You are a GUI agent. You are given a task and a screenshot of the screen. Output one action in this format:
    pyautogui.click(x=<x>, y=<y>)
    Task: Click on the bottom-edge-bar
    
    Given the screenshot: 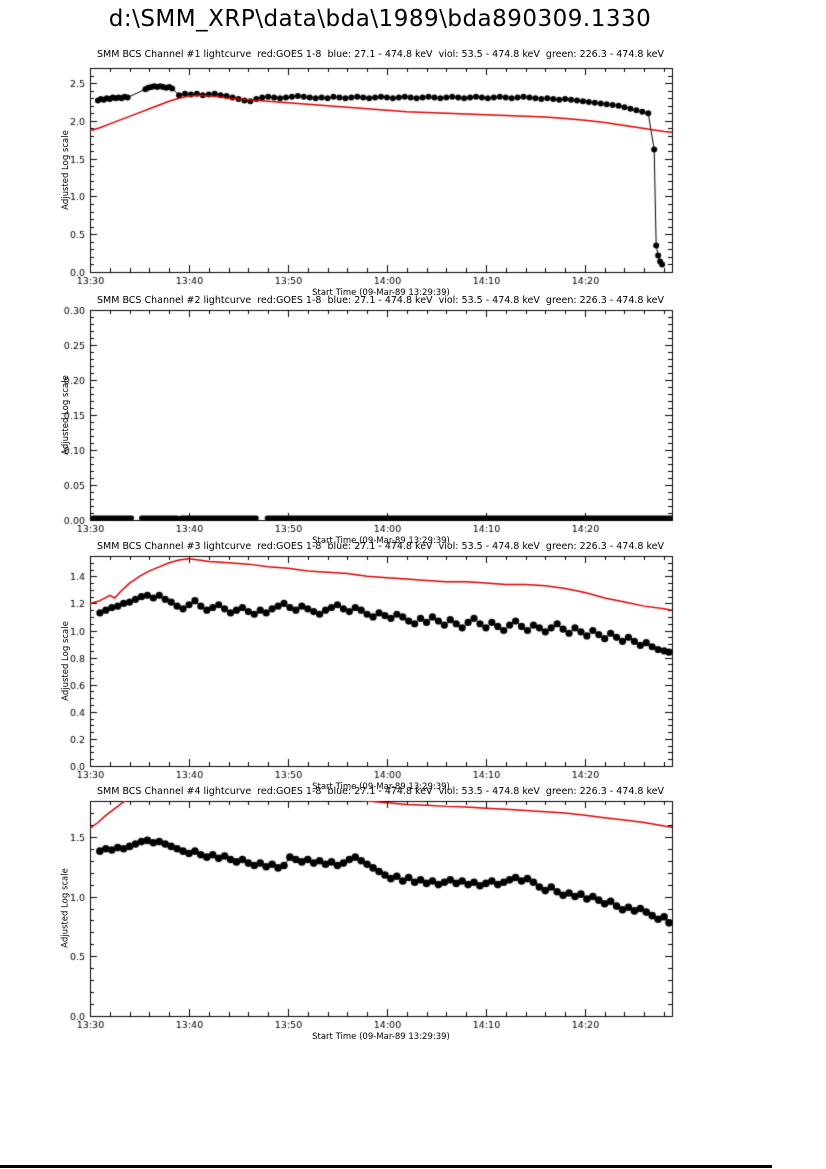 What is the action you would take?
    pyautogui.click(x=386, y=1166)
    